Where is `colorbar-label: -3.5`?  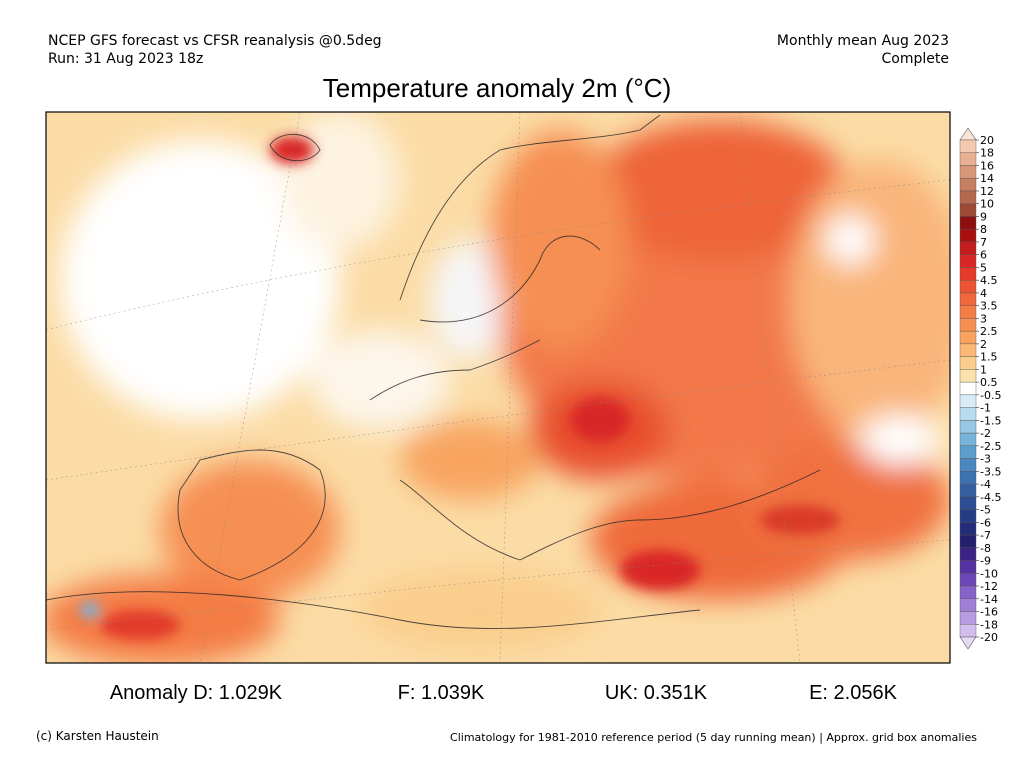
colorbar-label: -3.5 is located at coordinates (990, 471).